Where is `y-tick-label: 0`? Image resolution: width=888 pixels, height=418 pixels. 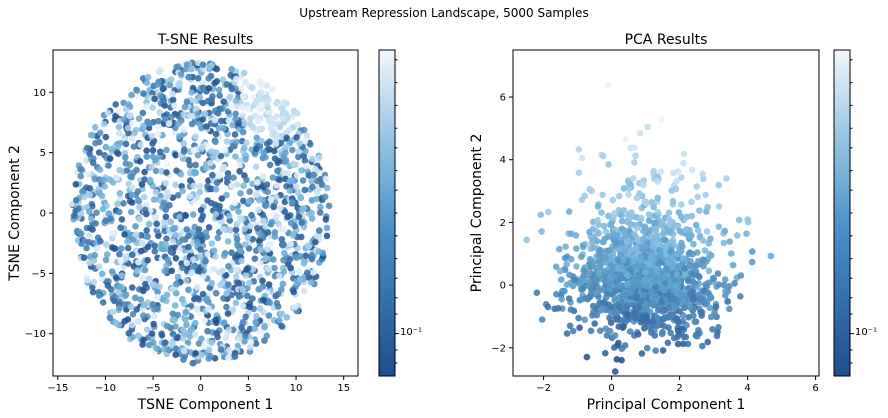 y-tick-label: 0 is located at coordinates (43, 214).